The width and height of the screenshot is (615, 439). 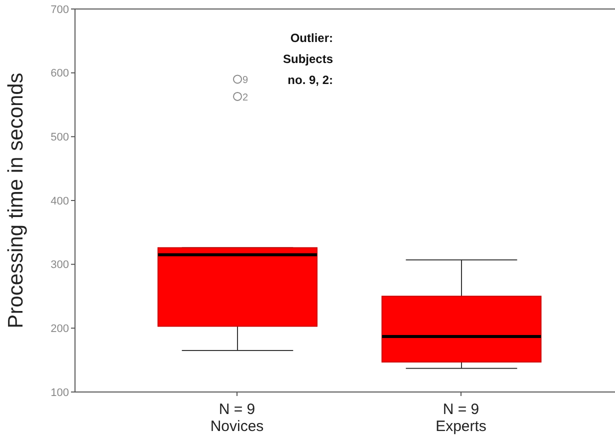 I want to click on y-tick-label: 400, so click(x=59, y=201).